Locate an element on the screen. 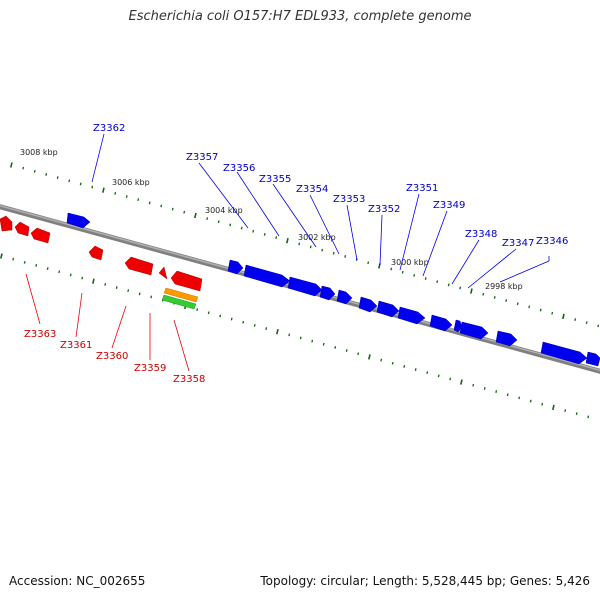  gene-label-z3361: Z3361 is located at coordinates (76, 345).